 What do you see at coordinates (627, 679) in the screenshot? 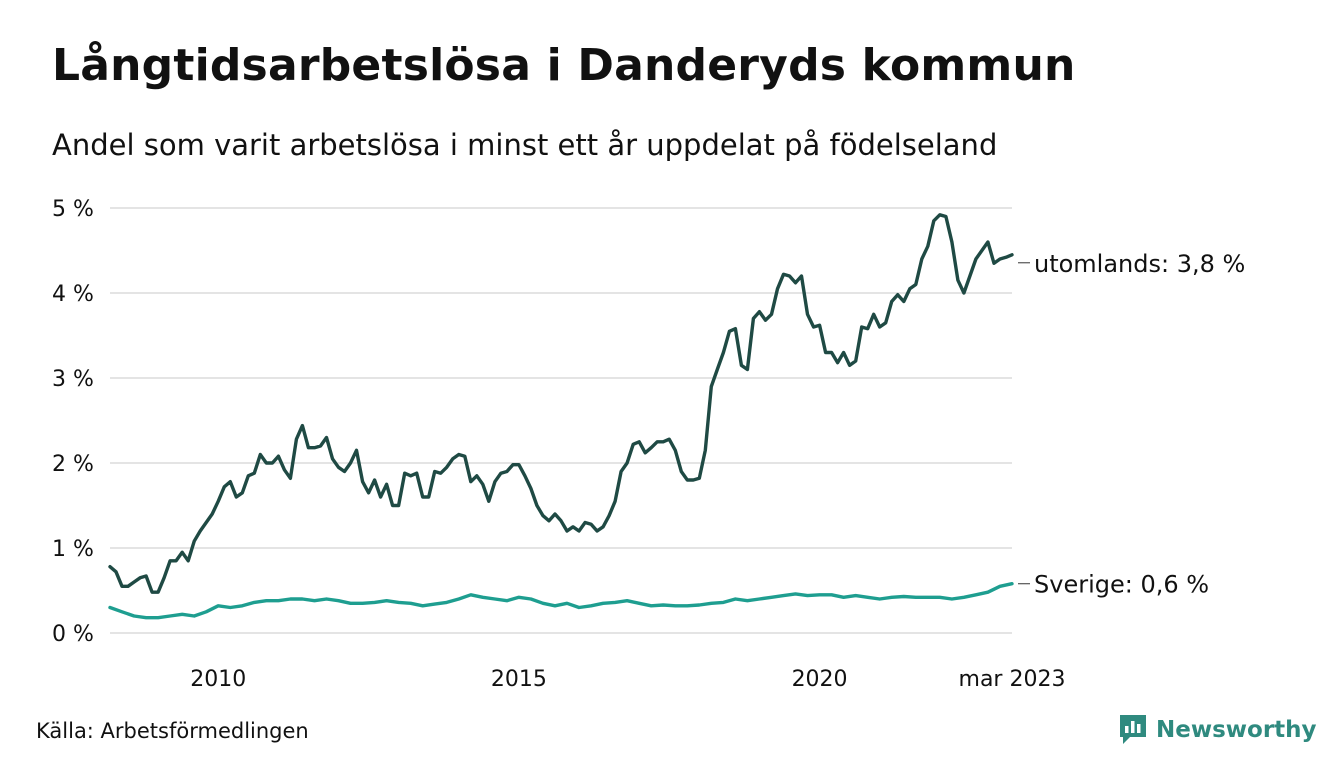
I see `x-axis-ticks: 2010 2015 2020 mar 2023` at bounding box center [627, 679].